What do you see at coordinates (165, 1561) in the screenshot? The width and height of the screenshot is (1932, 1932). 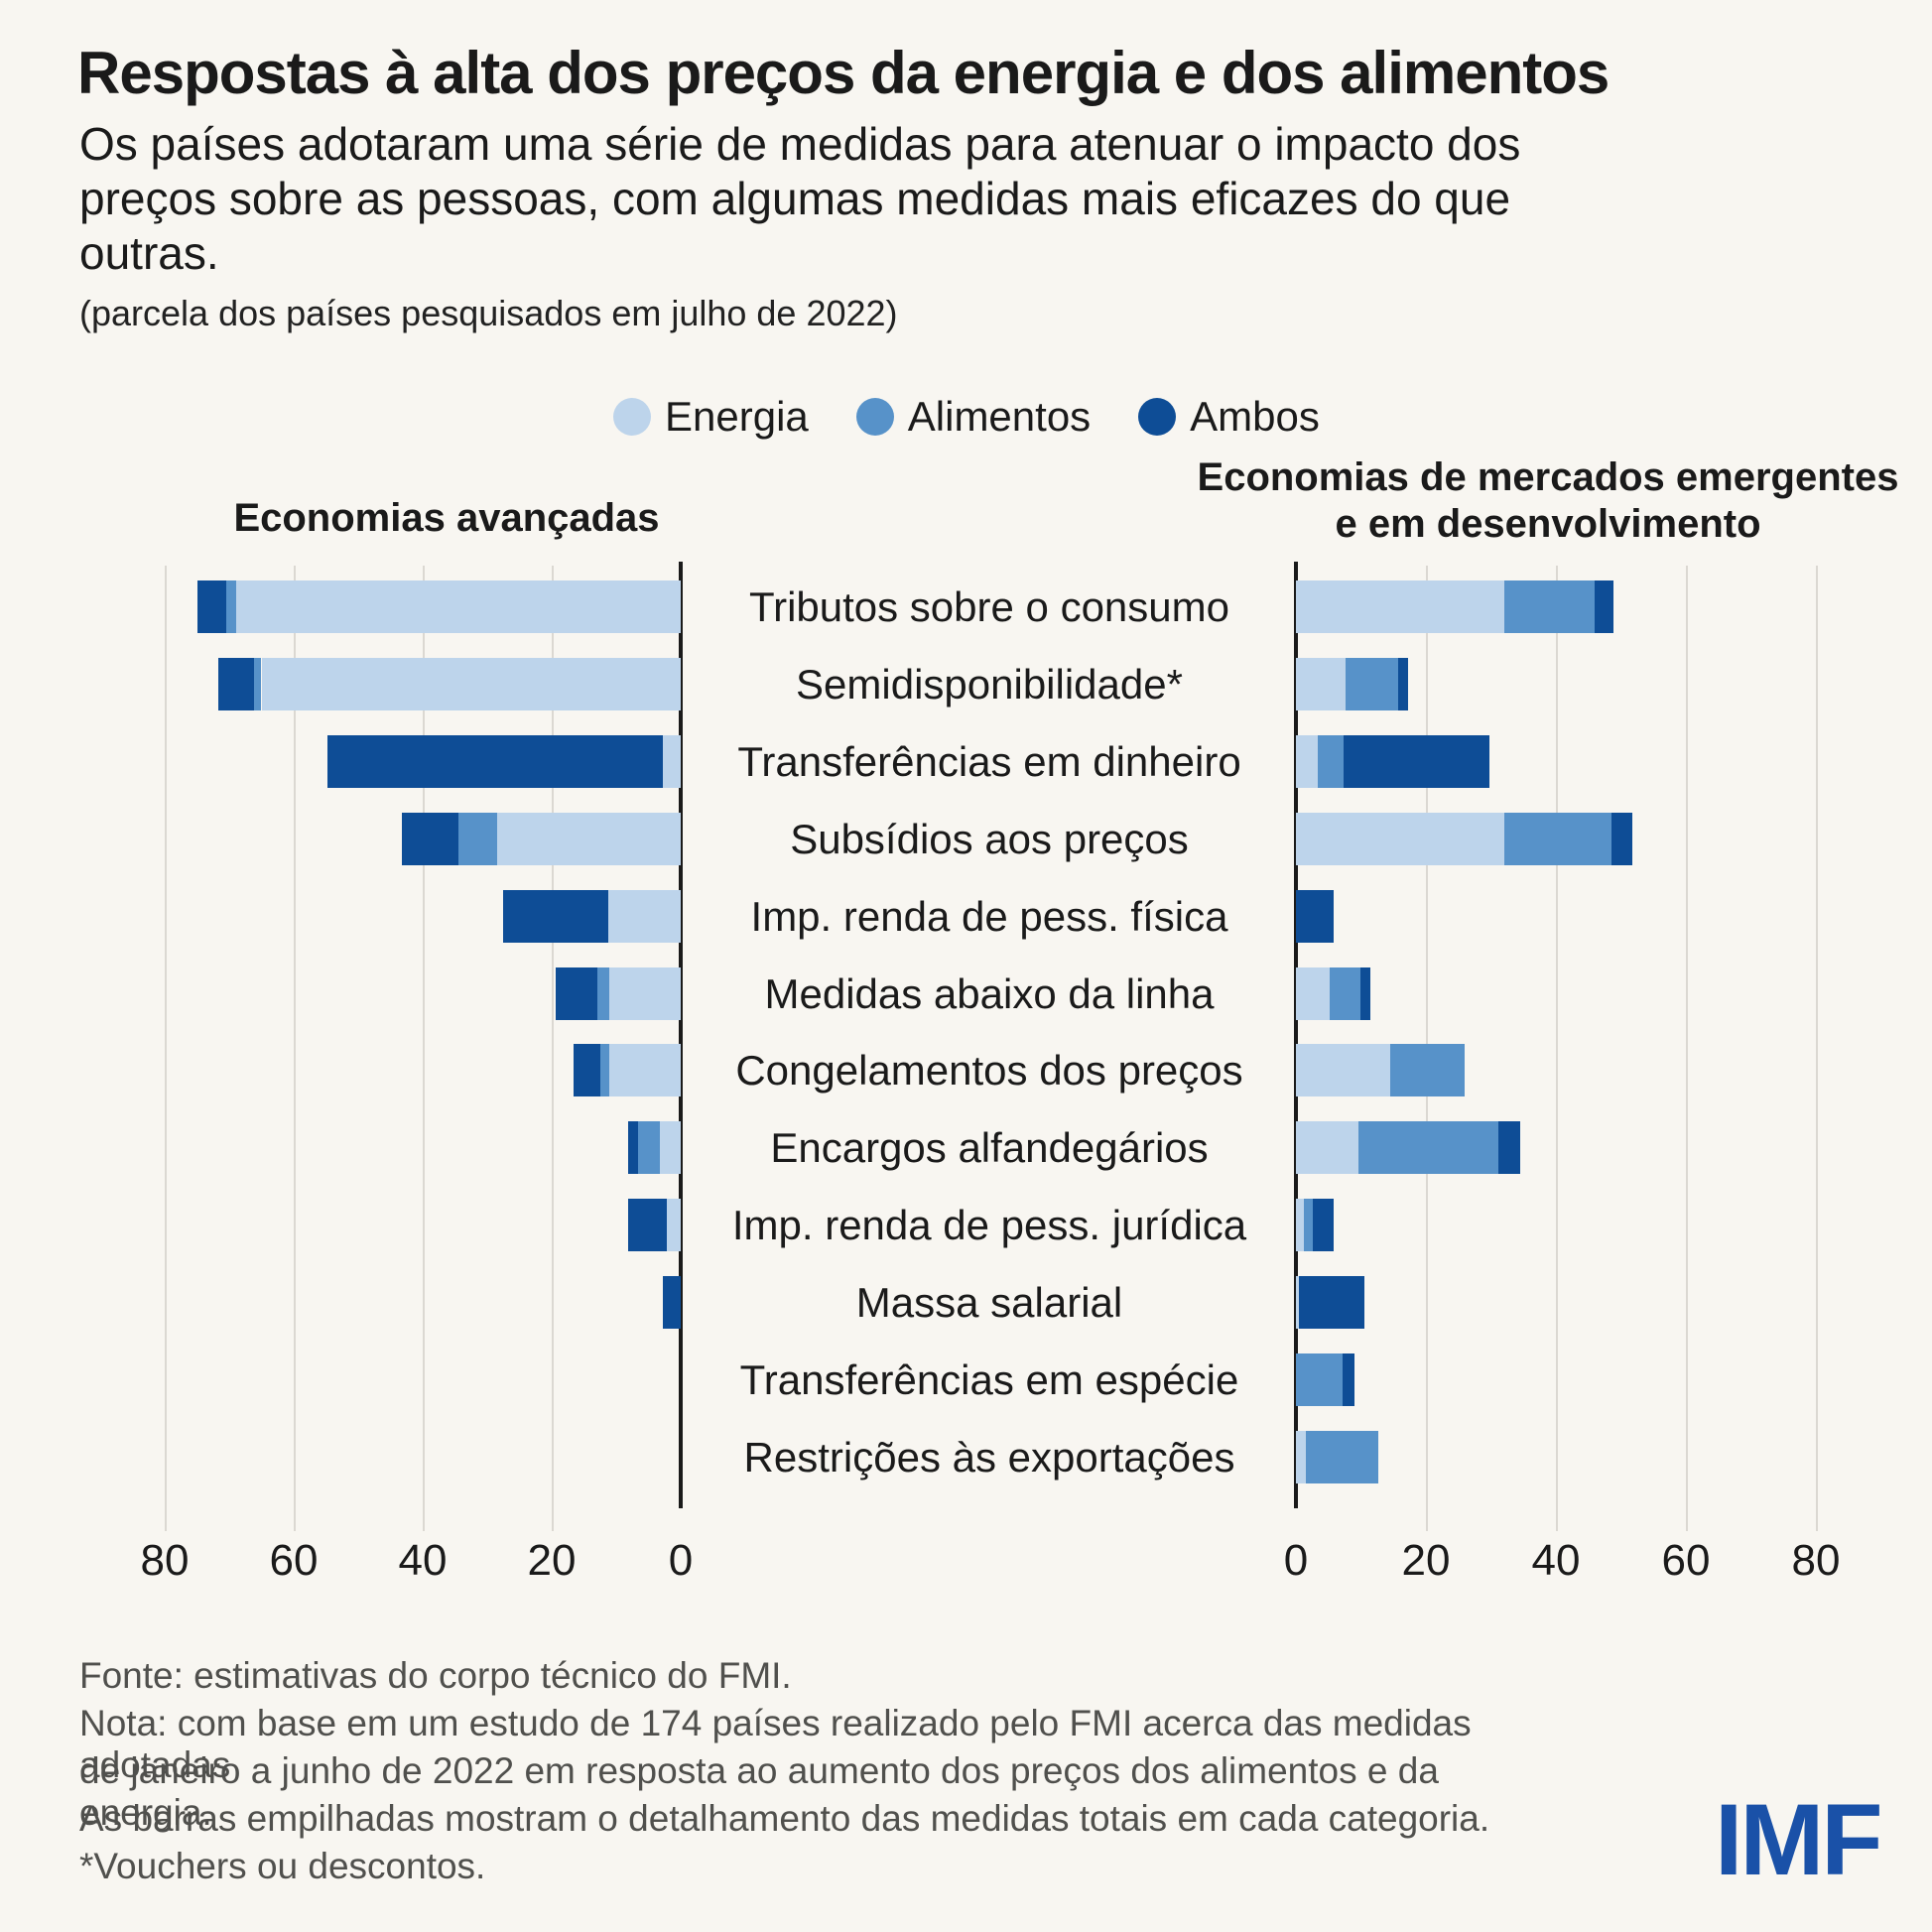 I see `left-axis-tick-80: 80` at bounding box center [165, 1561].